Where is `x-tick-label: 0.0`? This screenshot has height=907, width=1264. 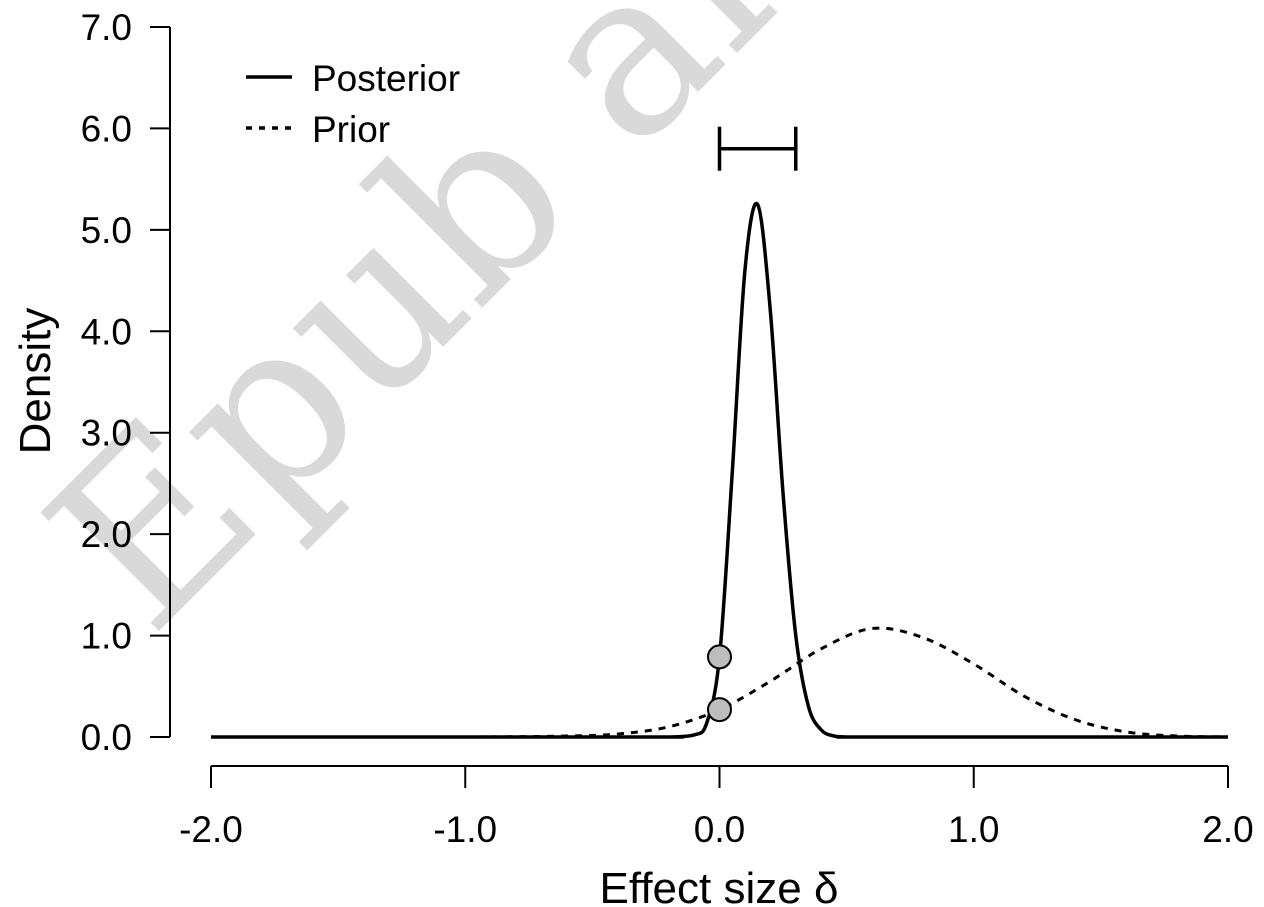
x-tick-label: 0.0 is located at coordinates (719, 829).